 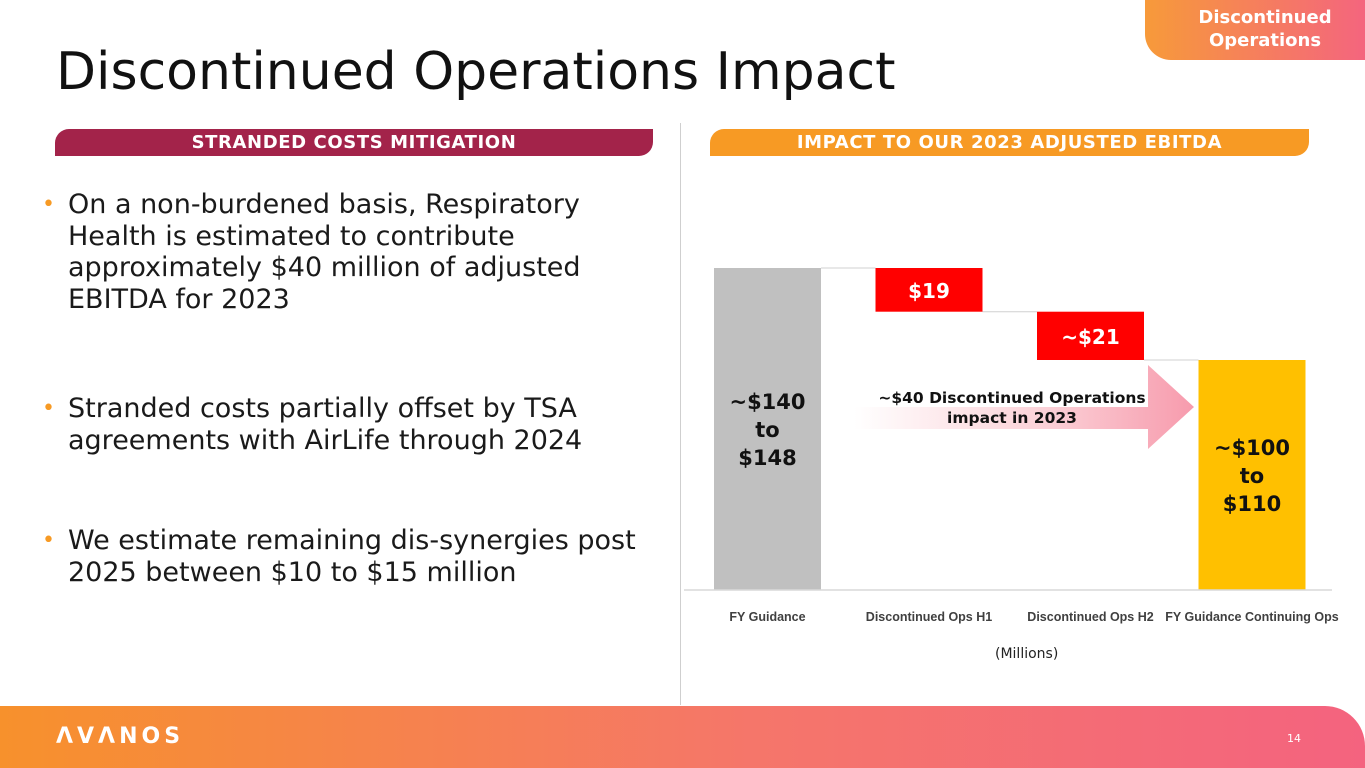 I want to click on page-number: 14, so click(x=1294, y=738).